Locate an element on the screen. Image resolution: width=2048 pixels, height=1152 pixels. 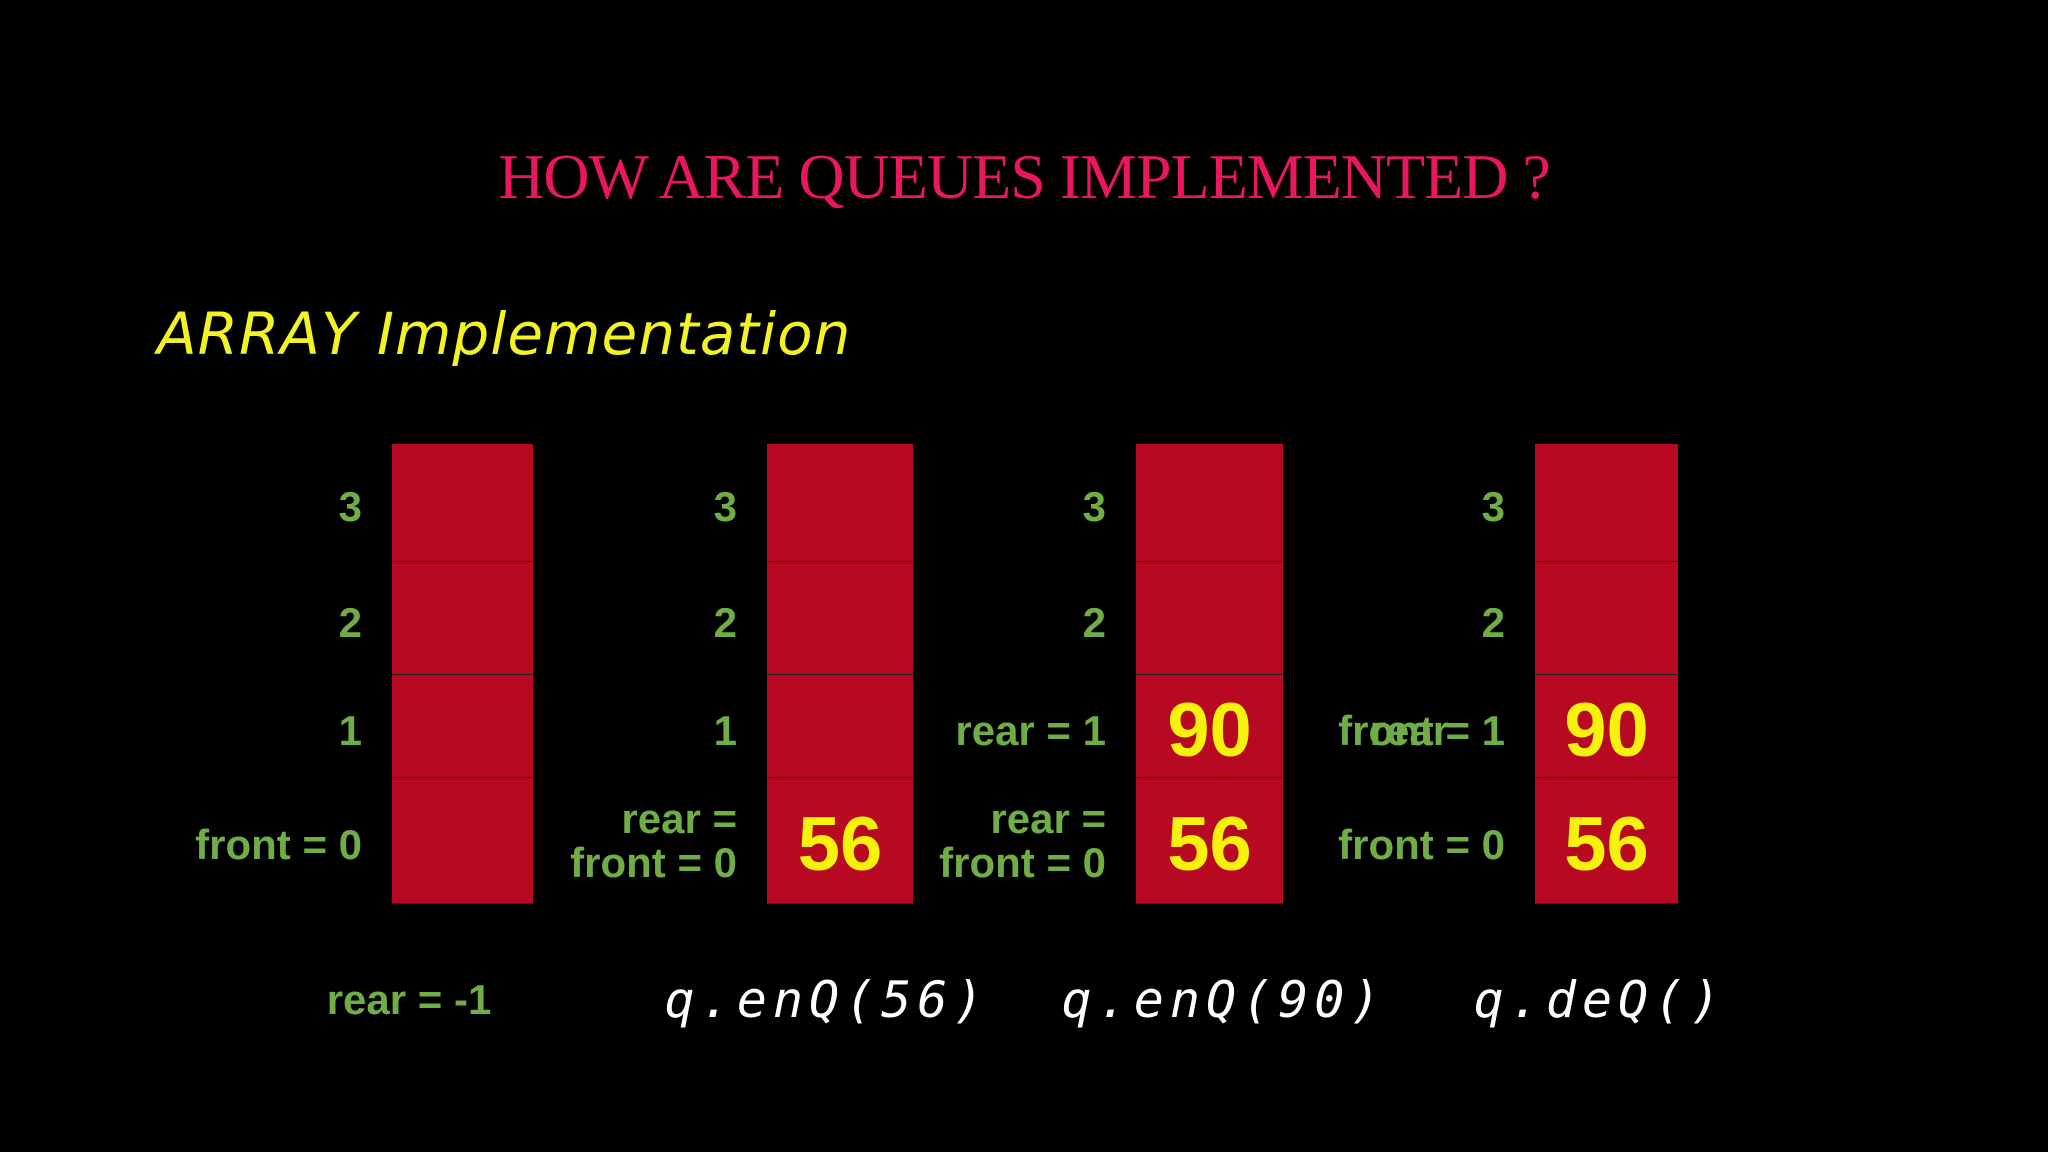
slide-title: HOW ARE QUEUES IMPLEMENTED ? is located at coordinates (1024, 176).